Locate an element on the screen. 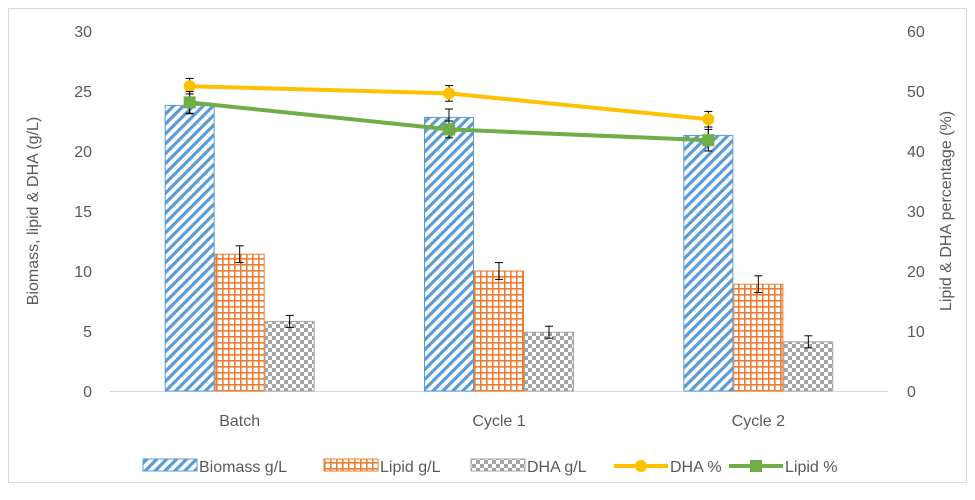 This screenshot has height=500, width=975. y2-tick-label: 10 is located at coordinates (916, 332).